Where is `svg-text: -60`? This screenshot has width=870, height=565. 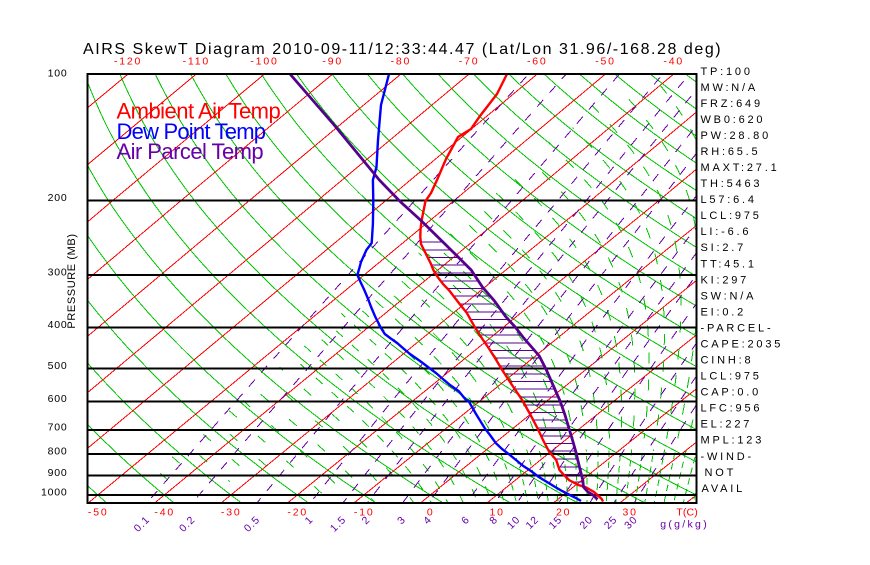
svg-text: -60 is located at coordinates (537, 62).